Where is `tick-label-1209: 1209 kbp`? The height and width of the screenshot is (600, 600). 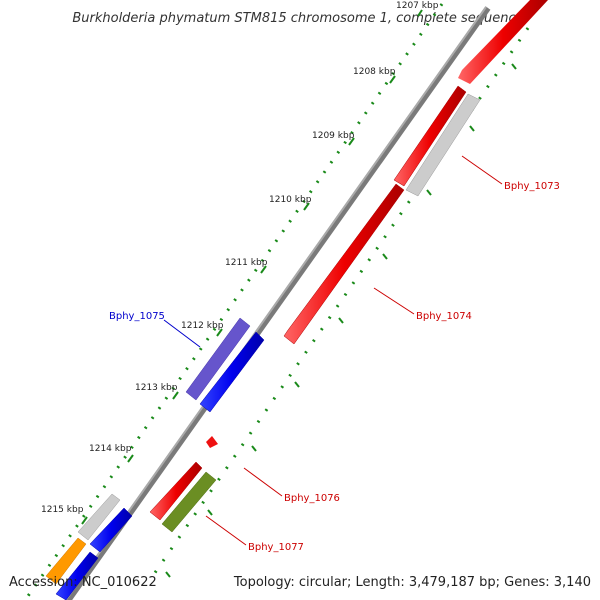
tick-label-1209: 1209 kbp is located at coordinates (333, 136).